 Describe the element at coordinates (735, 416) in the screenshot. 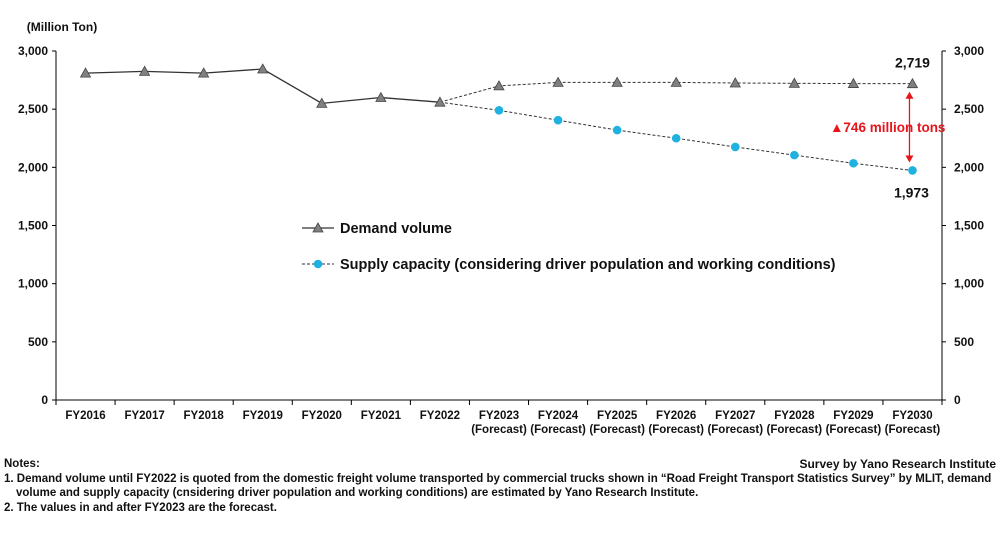

I see `x-tick-label: FY2027` at that location.